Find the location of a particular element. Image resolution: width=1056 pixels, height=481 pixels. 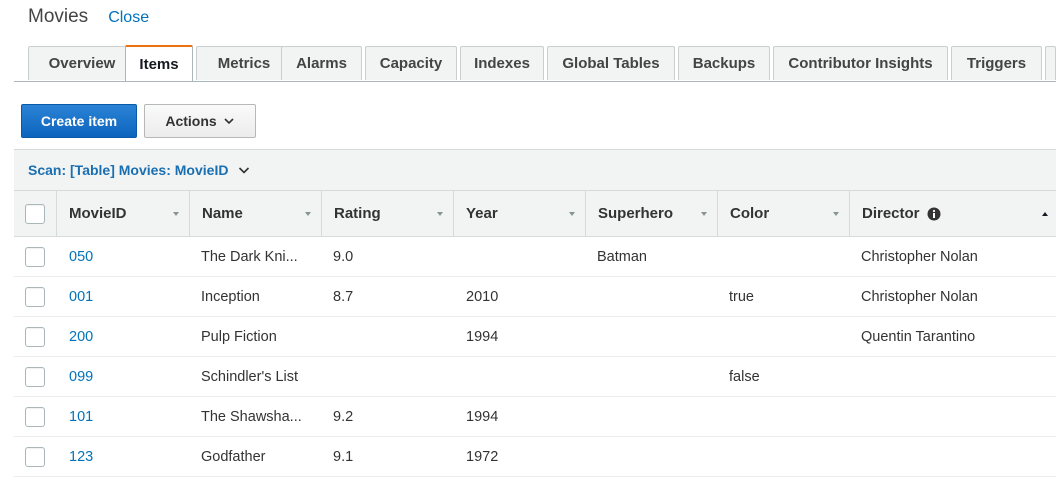

tab-alarms: Alarms is located at coordinates (321, 63).